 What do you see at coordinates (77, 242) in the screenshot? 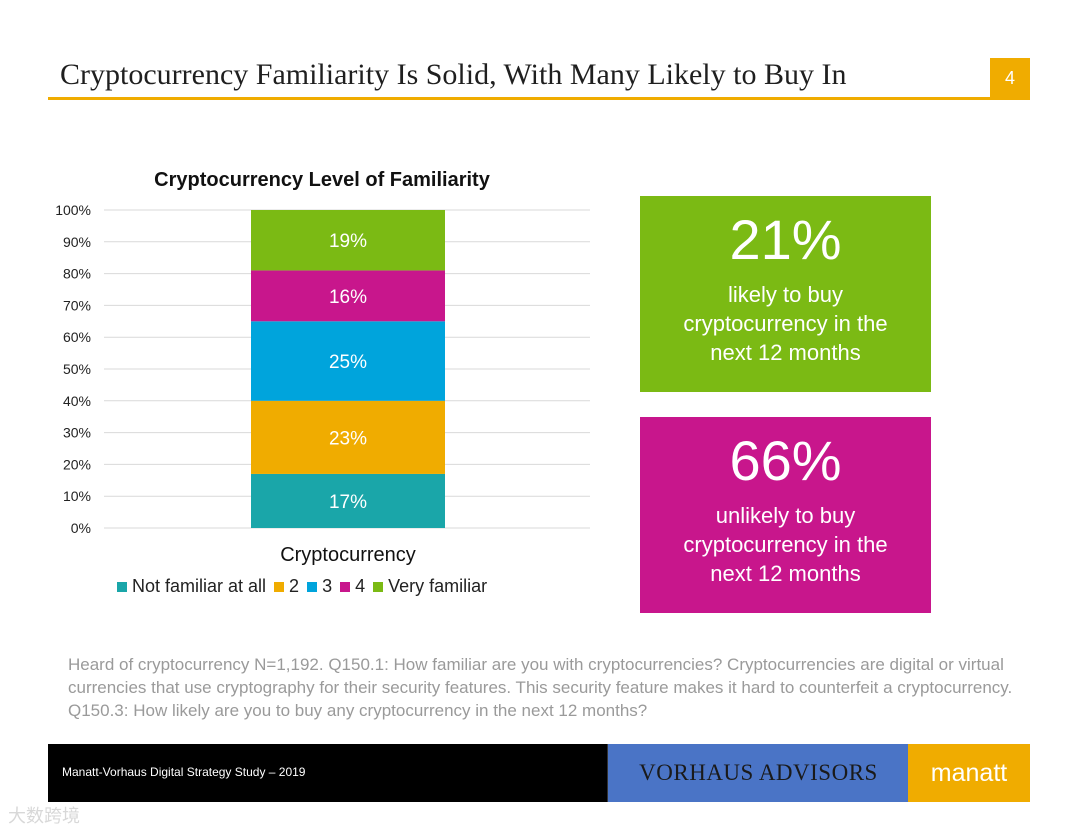
I see `y-tick-label: 90%` at bounding box center [77, 242].